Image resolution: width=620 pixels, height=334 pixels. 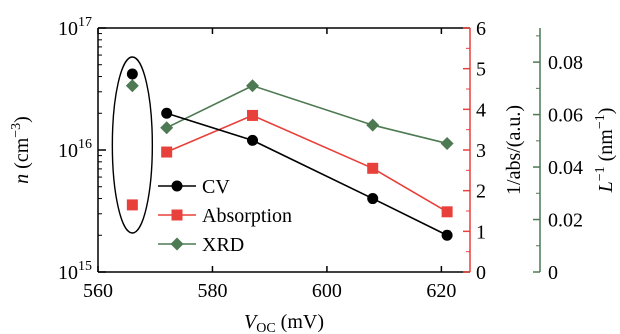 I want to click on y-right1-tick-label: 3, so click(x=481, y=151).